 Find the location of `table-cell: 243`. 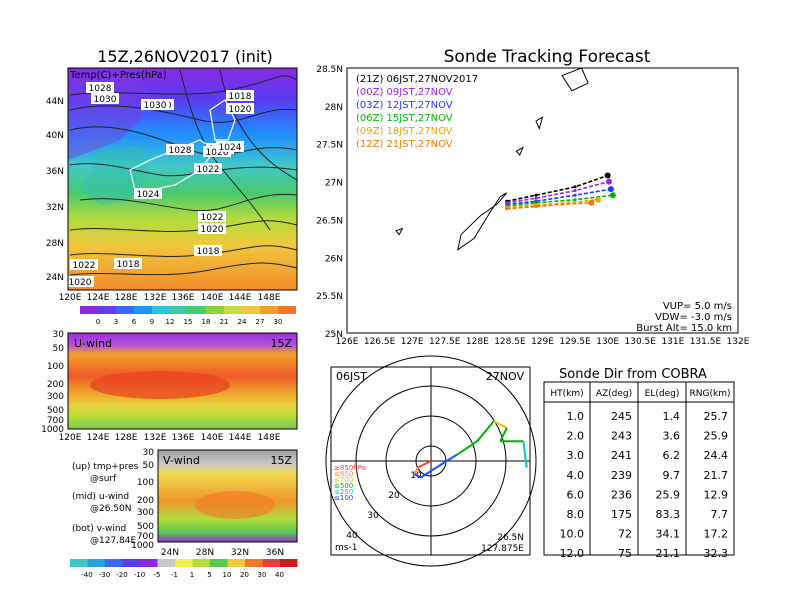

table-cell: 243 is located at coordinates (621, 436).